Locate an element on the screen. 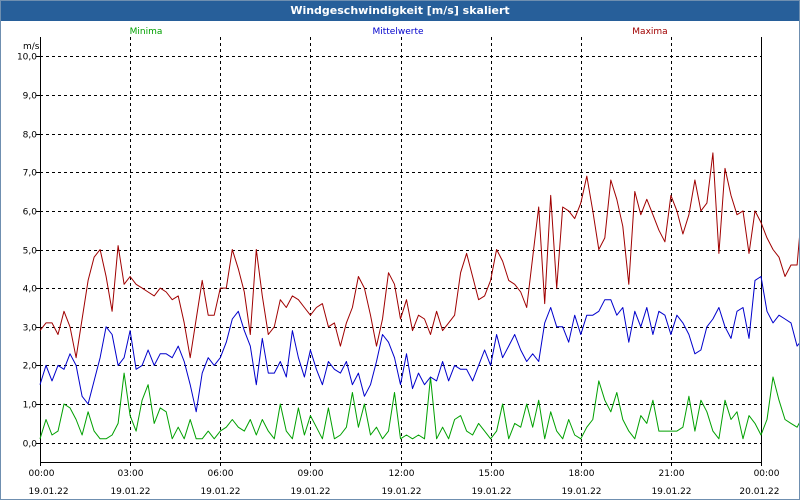 Image resolution: width=800 pixels, height=500 pixels. x-tick-time: 15:00 is located at coordinates (492, 474).